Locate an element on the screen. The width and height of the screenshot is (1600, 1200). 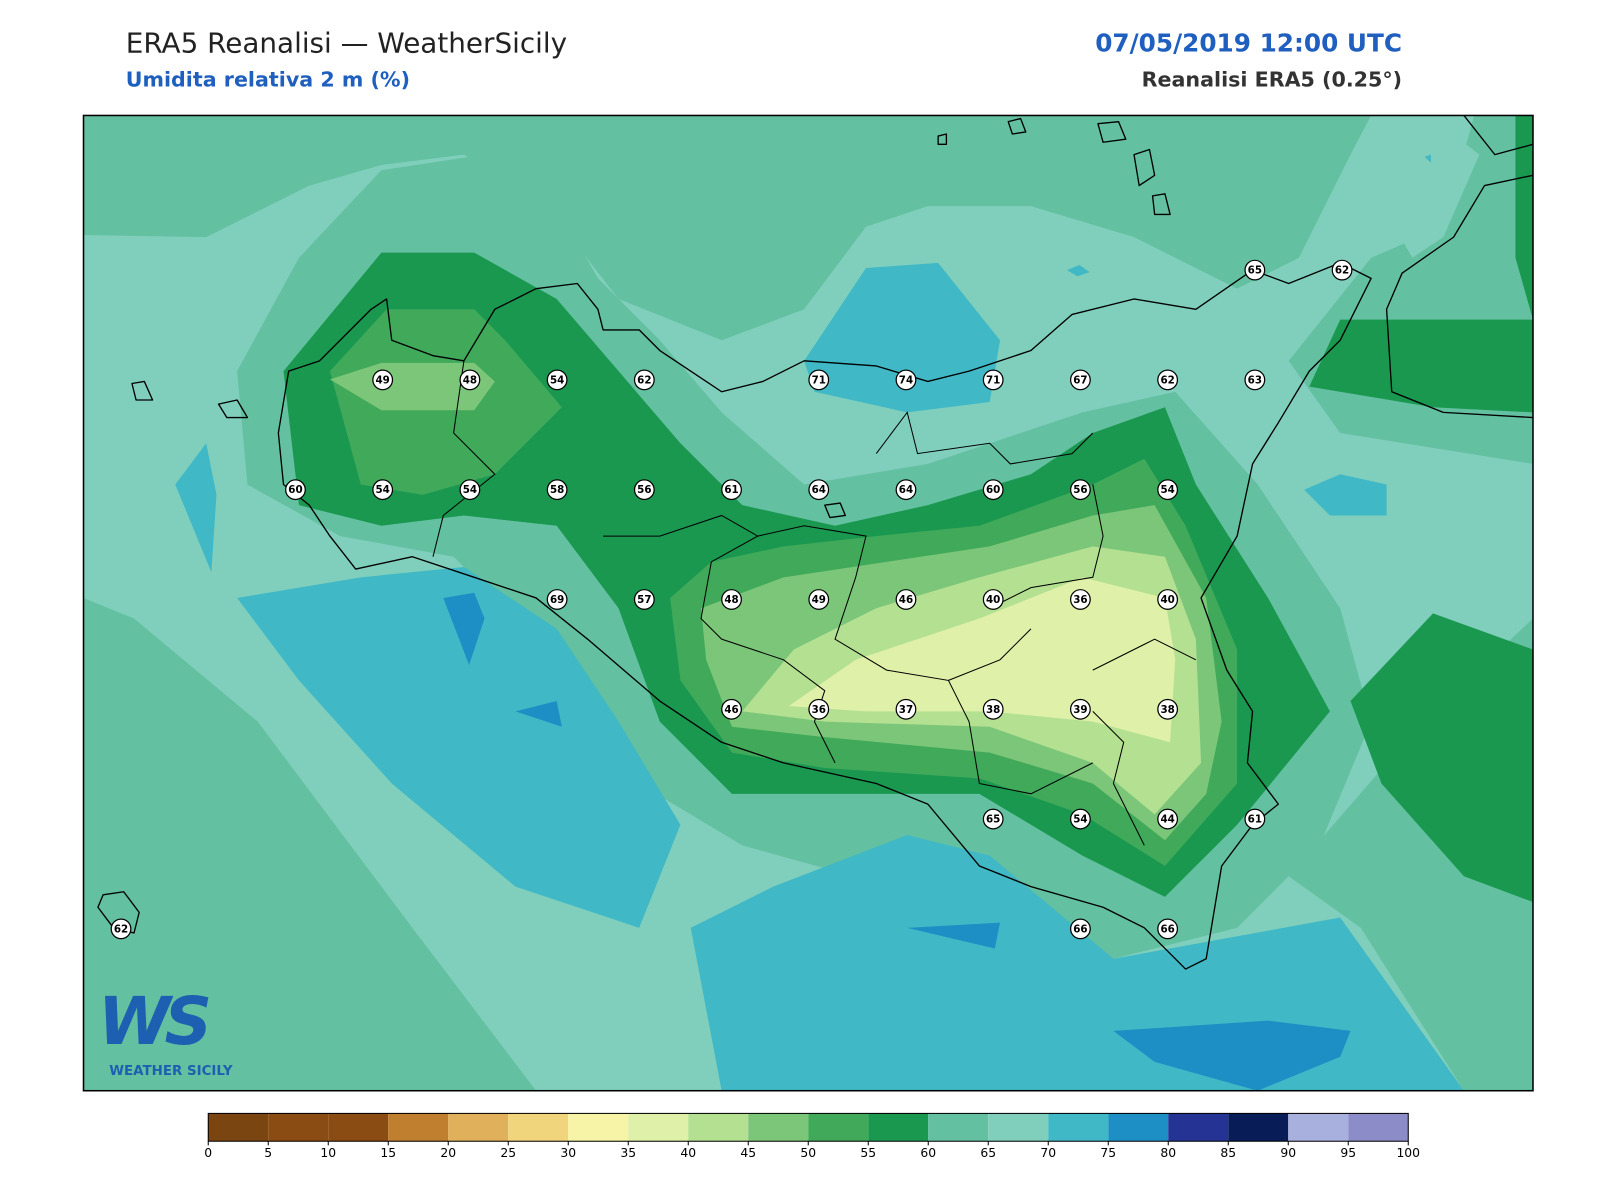
station-value: 40 is located at coordinates (1167, 600).